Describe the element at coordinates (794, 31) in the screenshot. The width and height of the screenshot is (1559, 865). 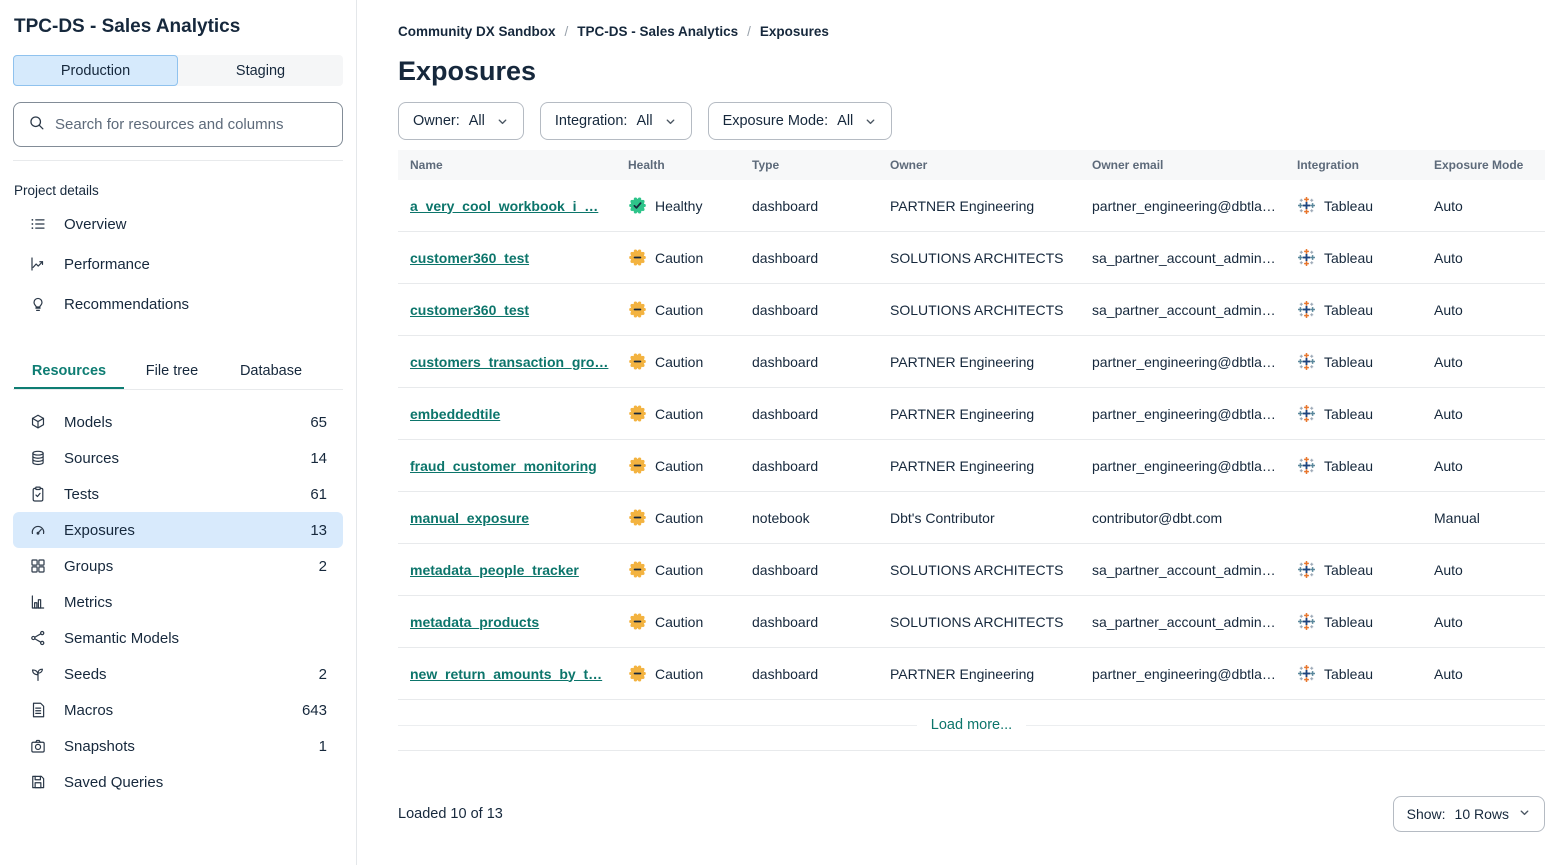
I see `breadcrumb-item: Exposures` at that location.